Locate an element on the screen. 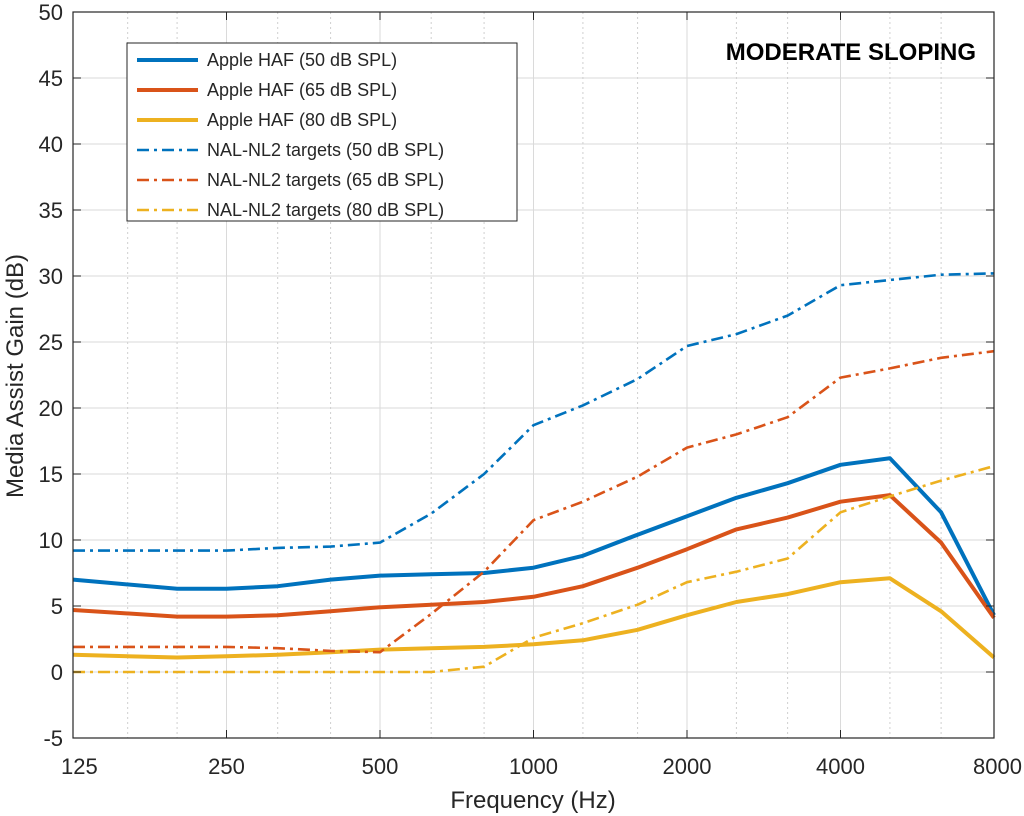 Image resolution: width=1024 pixels, height=816 pixels. chart-title: MODERATE SLOPING is located at coordinates (851, 52).